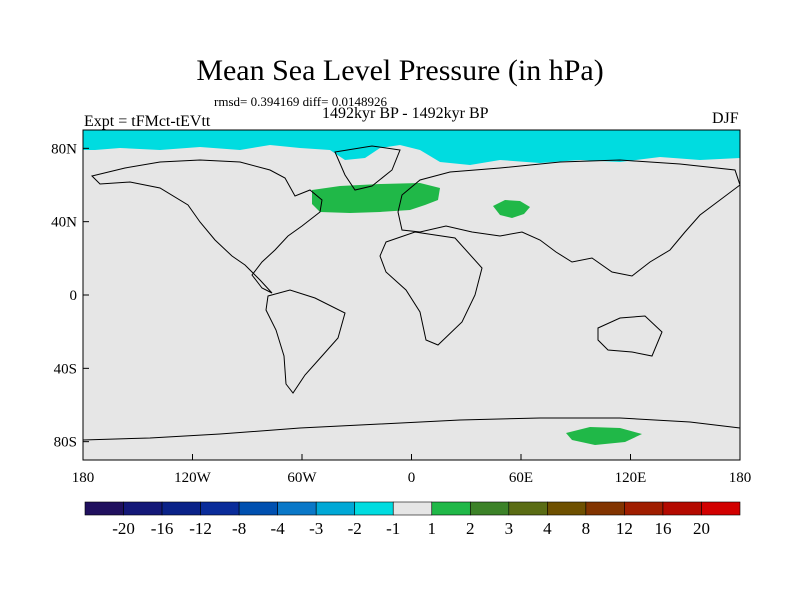  I want to click on colorbar-label: 16, so click(662, 528).